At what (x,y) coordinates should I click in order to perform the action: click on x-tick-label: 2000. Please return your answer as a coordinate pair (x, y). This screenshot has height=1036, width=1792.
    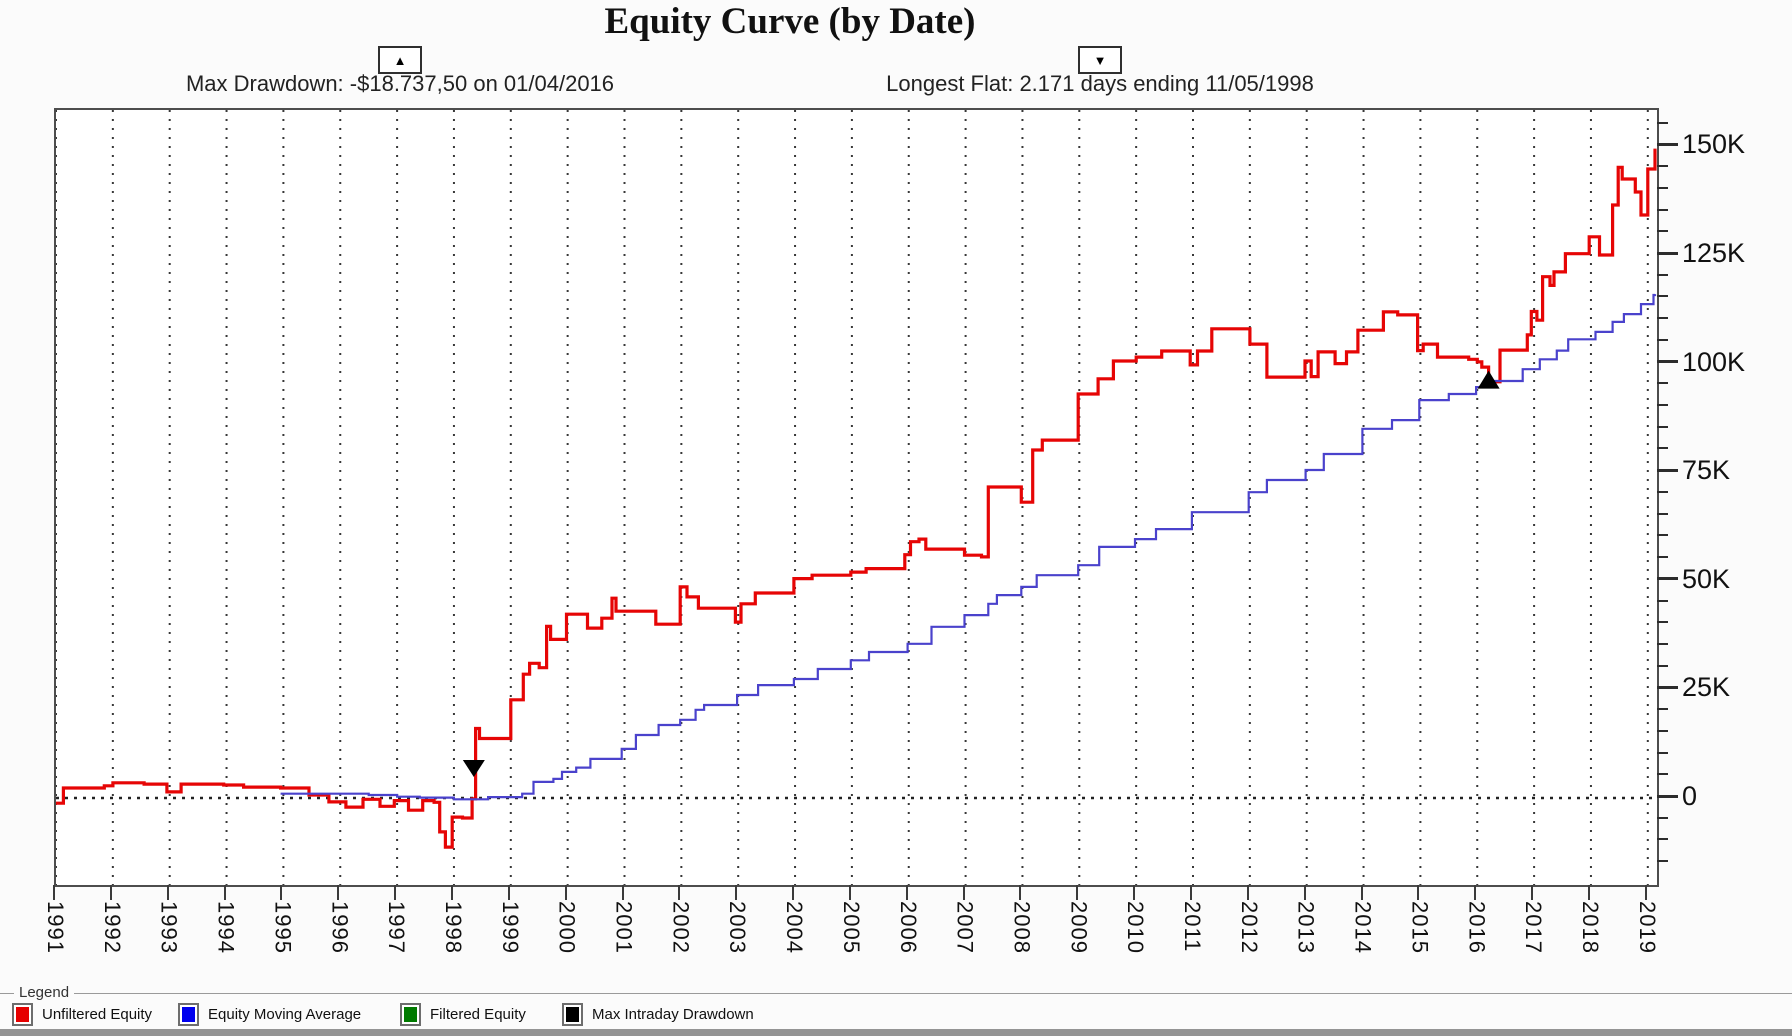
    Looking at the image, I should click on (567, 927).